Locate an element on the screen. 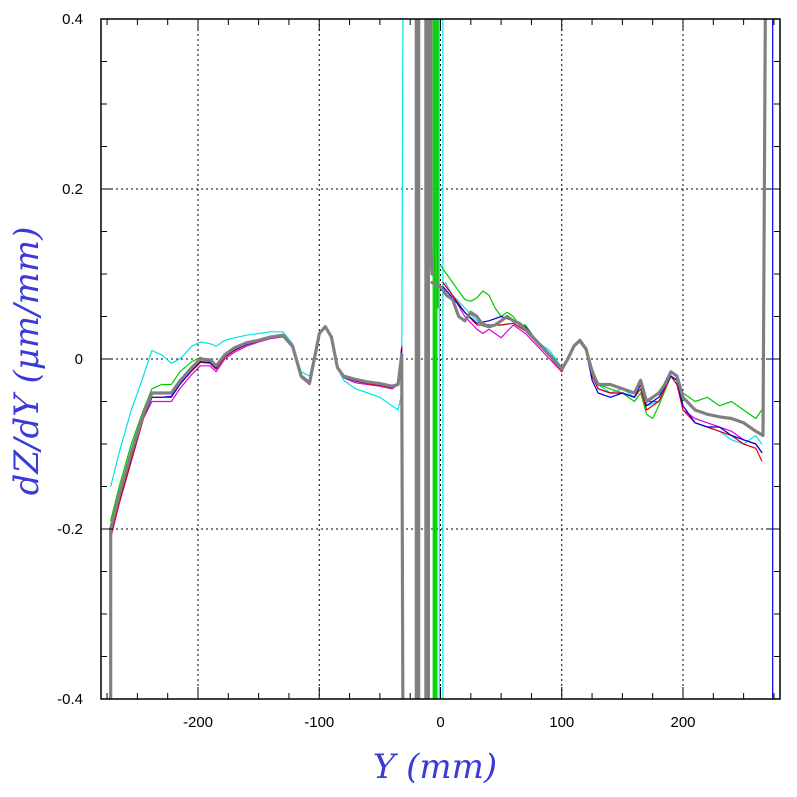 Image resolution: width=797 pixels, height=797 pixels. y-tick-label: -0.2 is located at coordinates (70, 529).